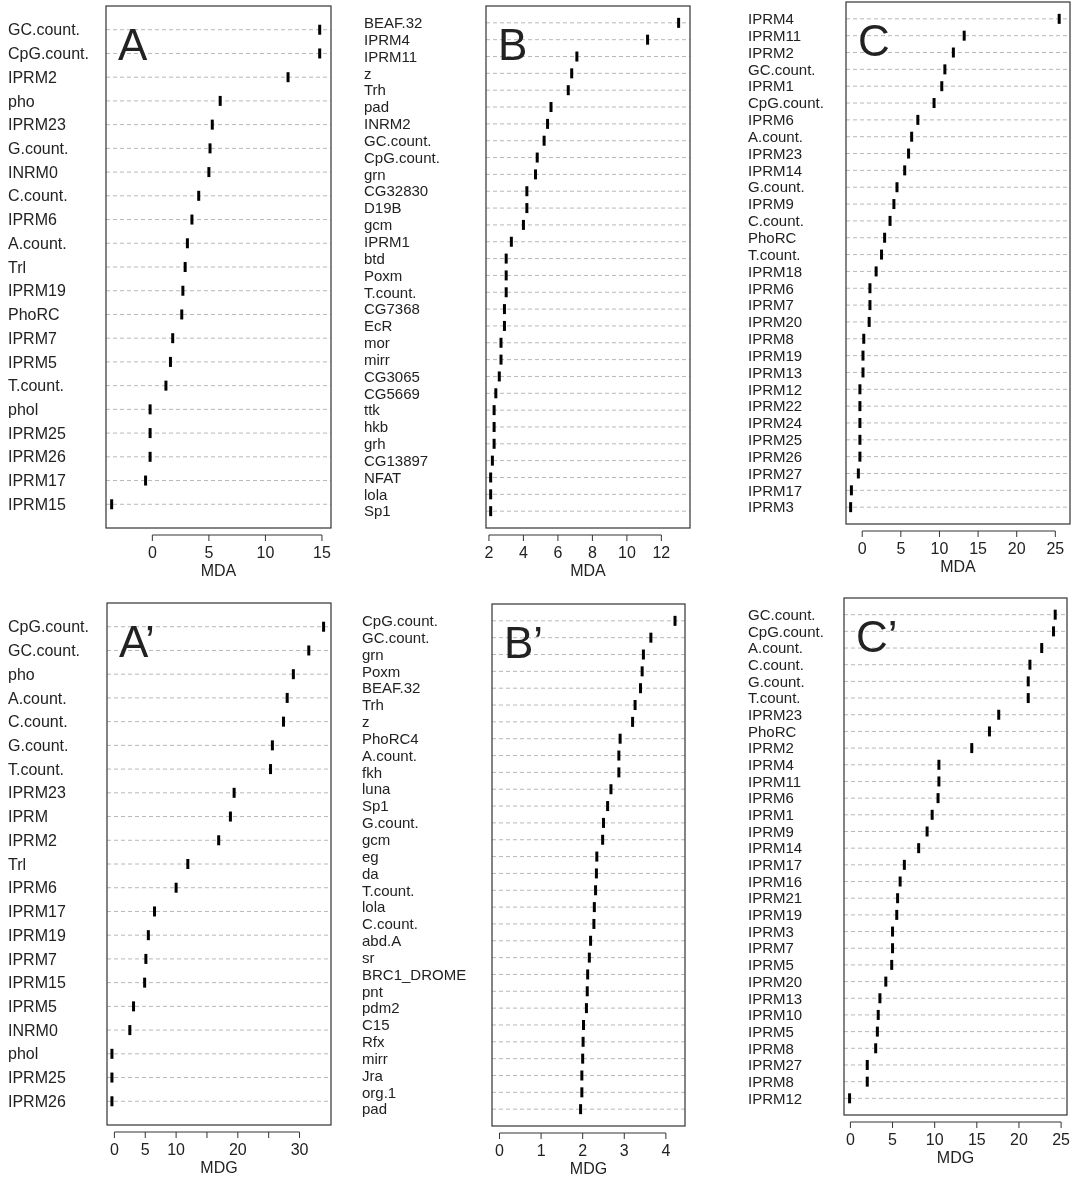 Image resolution: width=1076 pixels, height=1187 pixels. What do you see at coordinates (874, 40) in the screenshot?
I see `chart-title: C` at bounding box center [874, 40].